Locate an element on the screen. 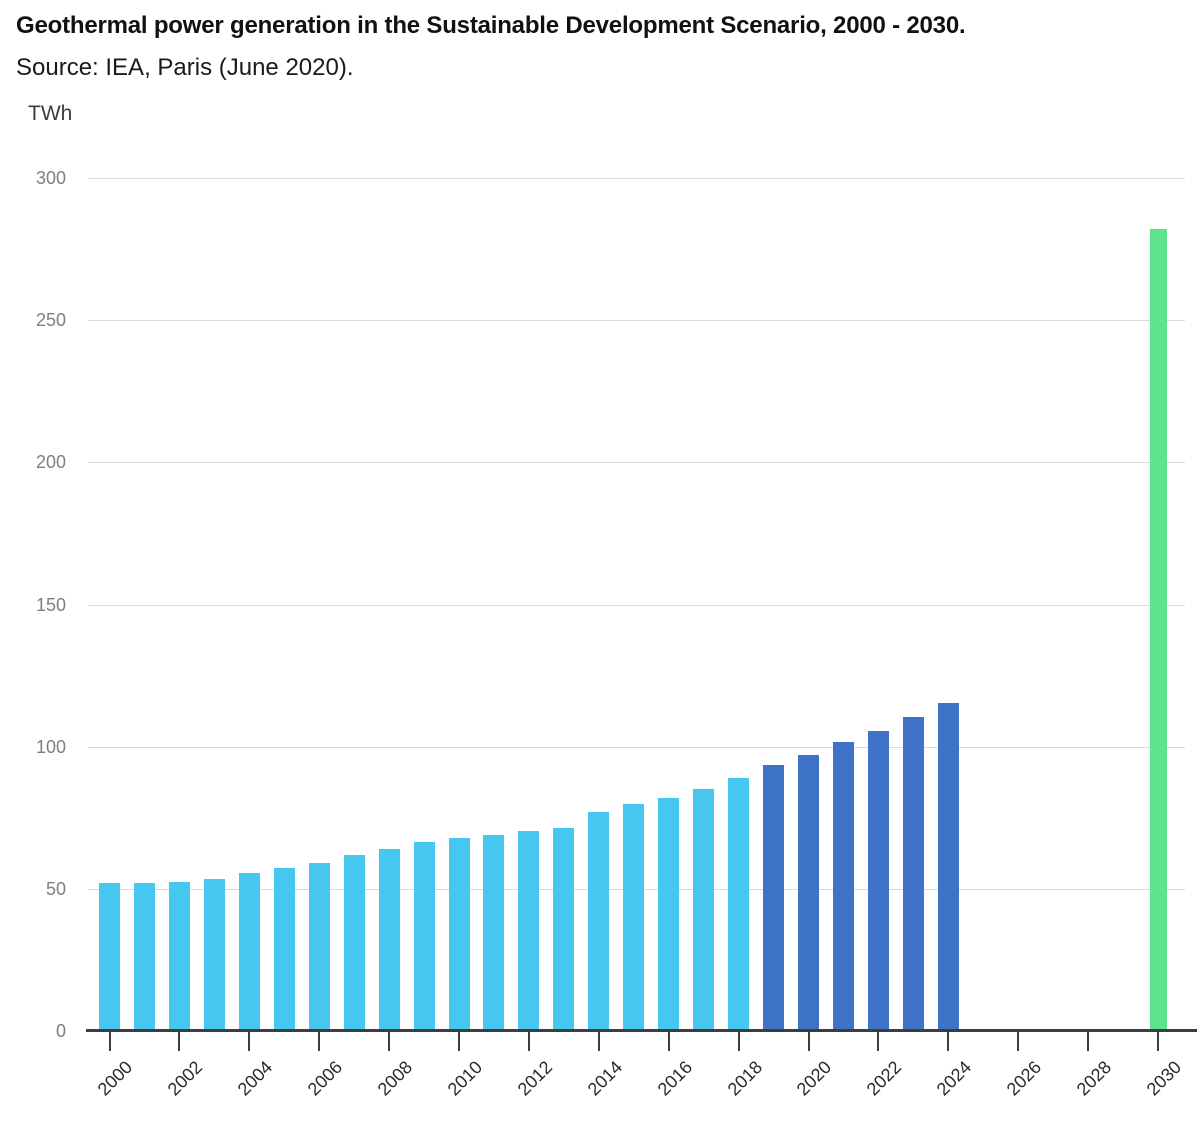 This screenshot has height=1144, width=1200. y-tick-label-50: 50 is located at coordinates (55, 888).